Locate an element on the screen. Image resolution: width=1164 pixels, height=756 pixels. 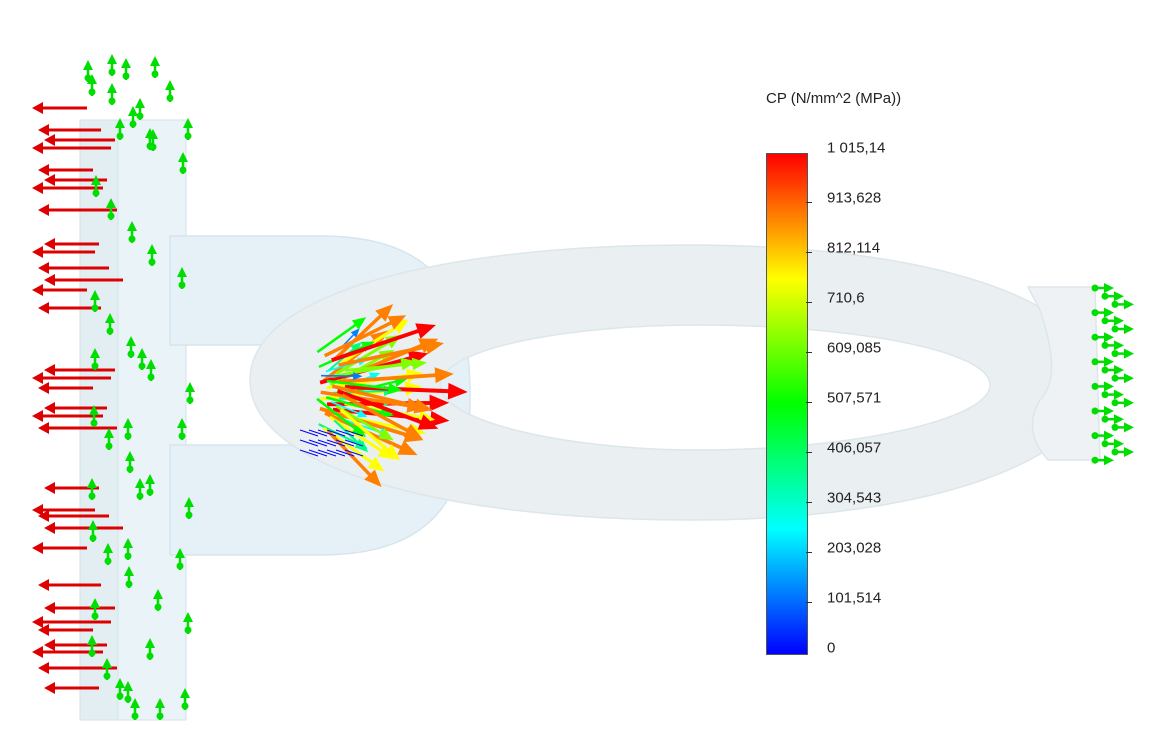
colorbar-tick-label: 710,6 is located at coordinates (846, 298).